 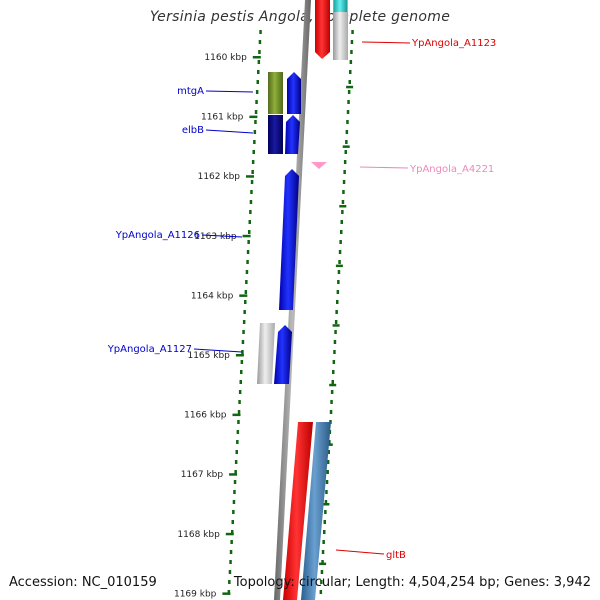 What do you see at coordinates (202, 475) in the screenshot?
I see `ruler-label: 1167 kbp` at bounding box center [202, 475].